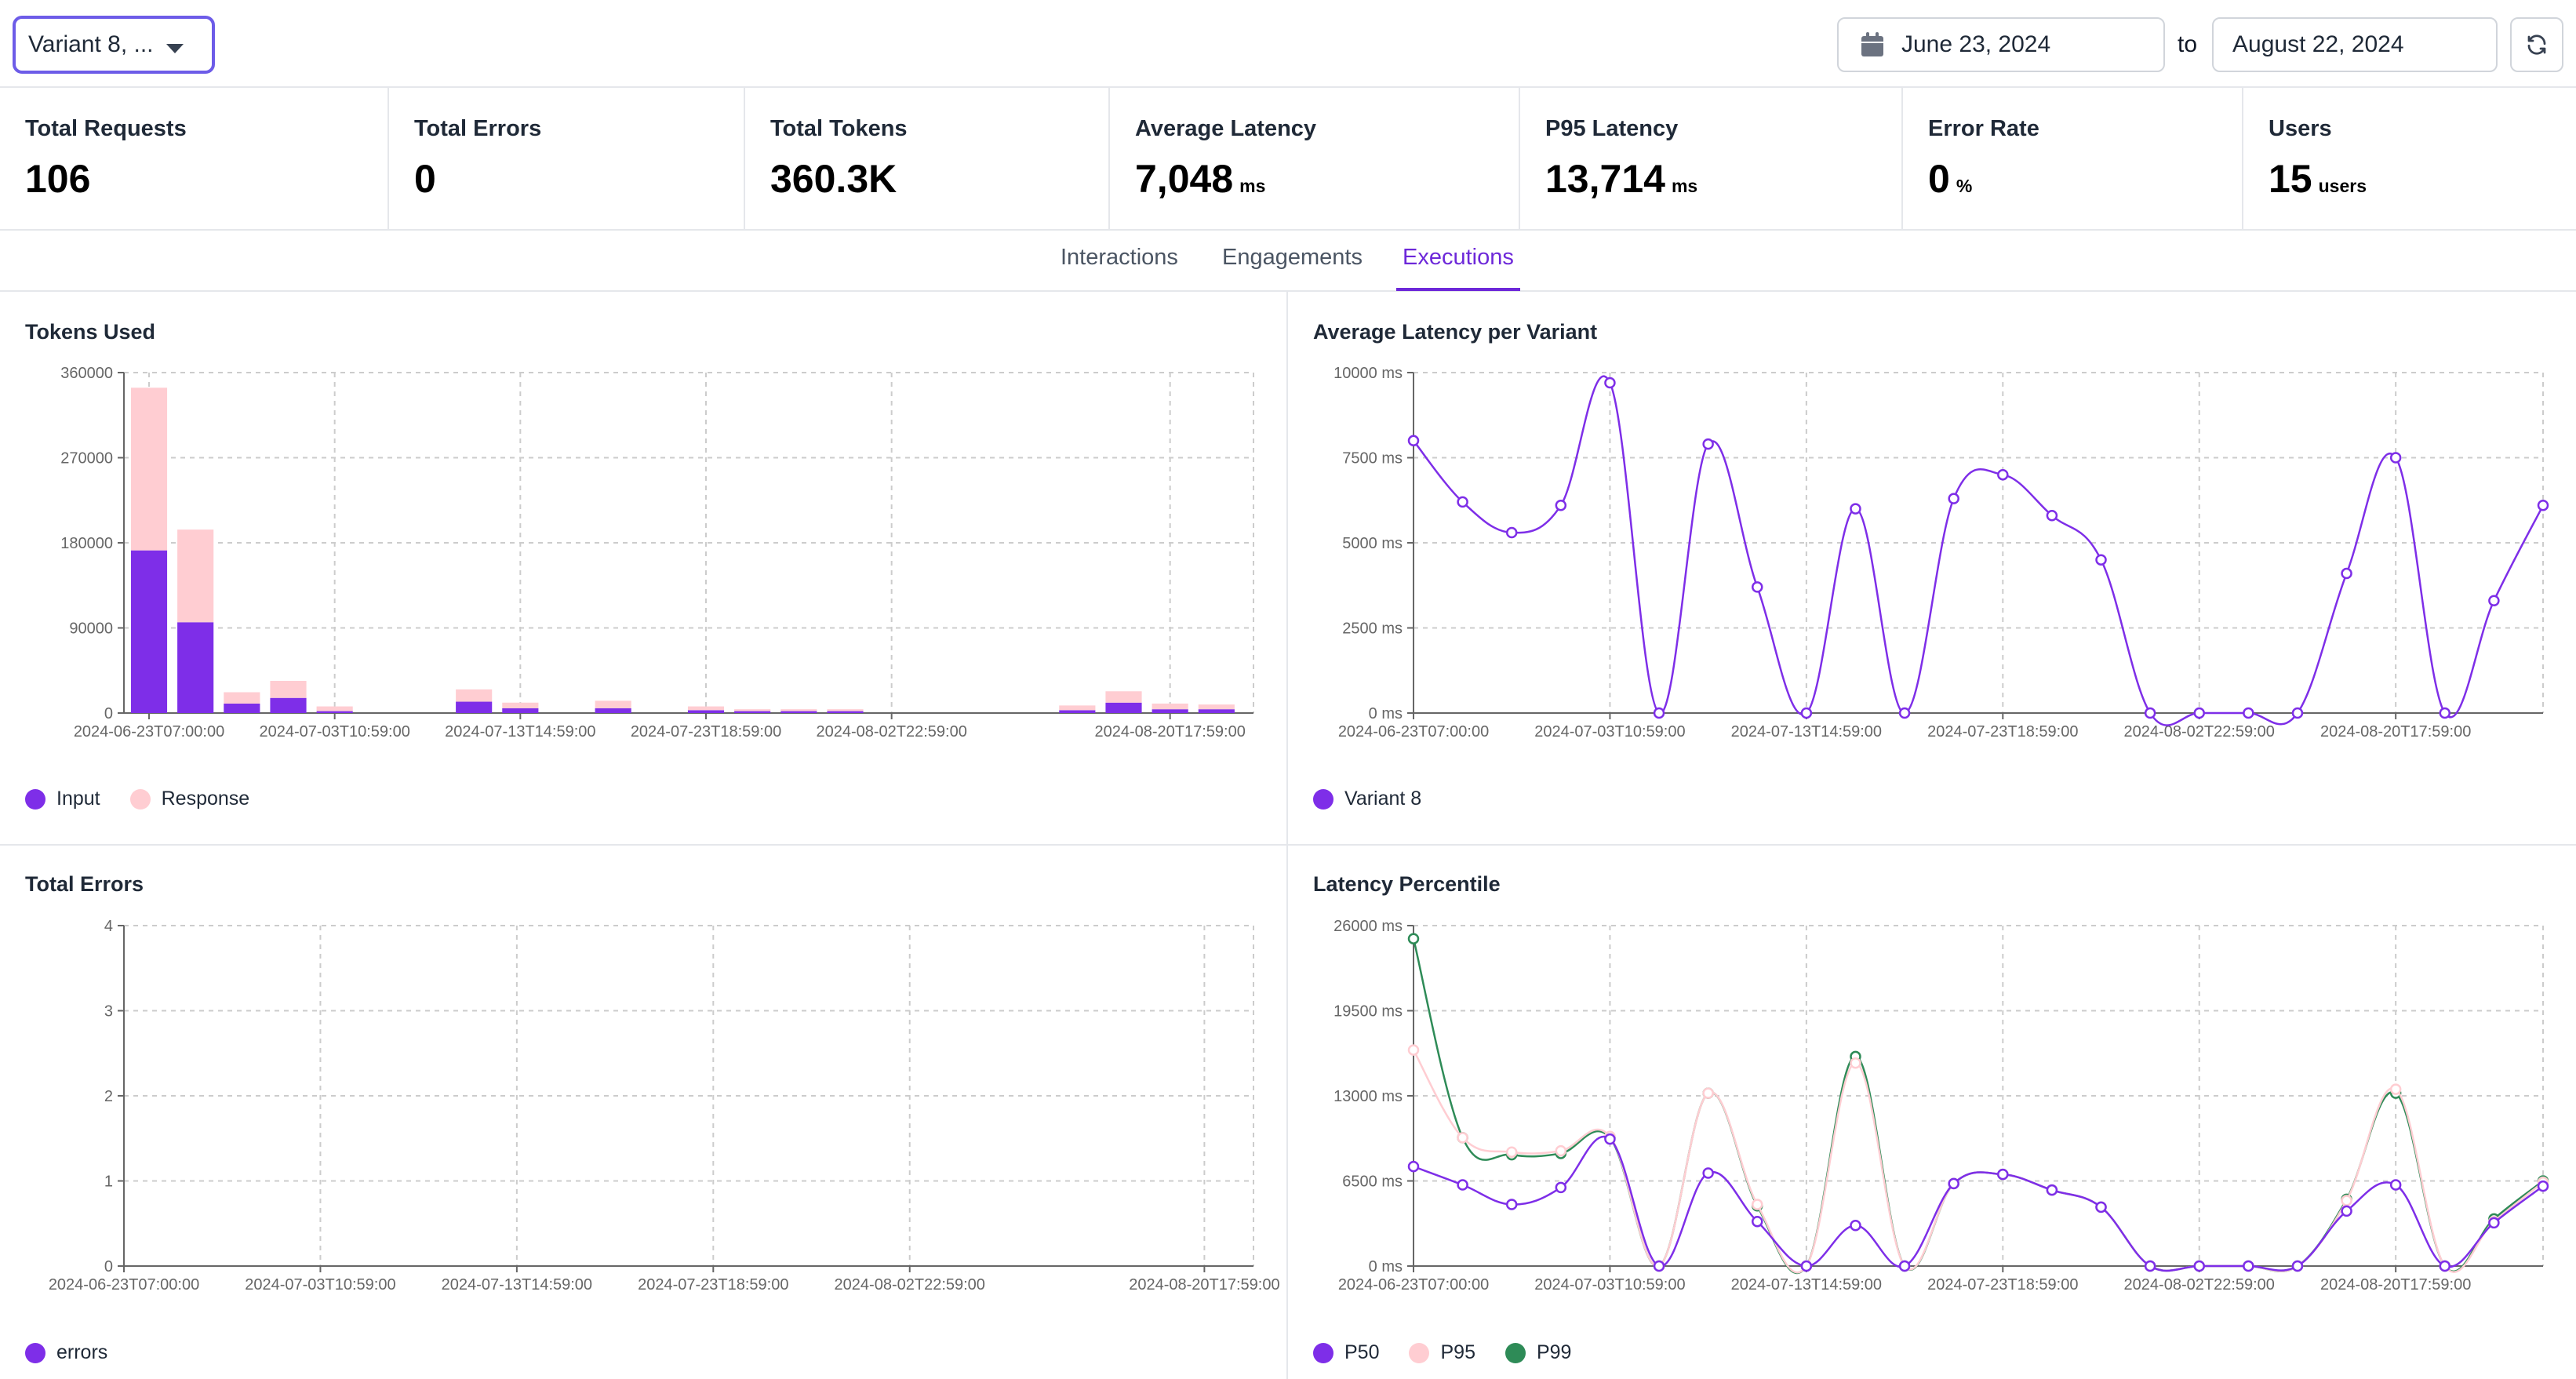  Describe the element at coordinates (425, 179) in the screenshot. I see `stat-number: 0` at that location.